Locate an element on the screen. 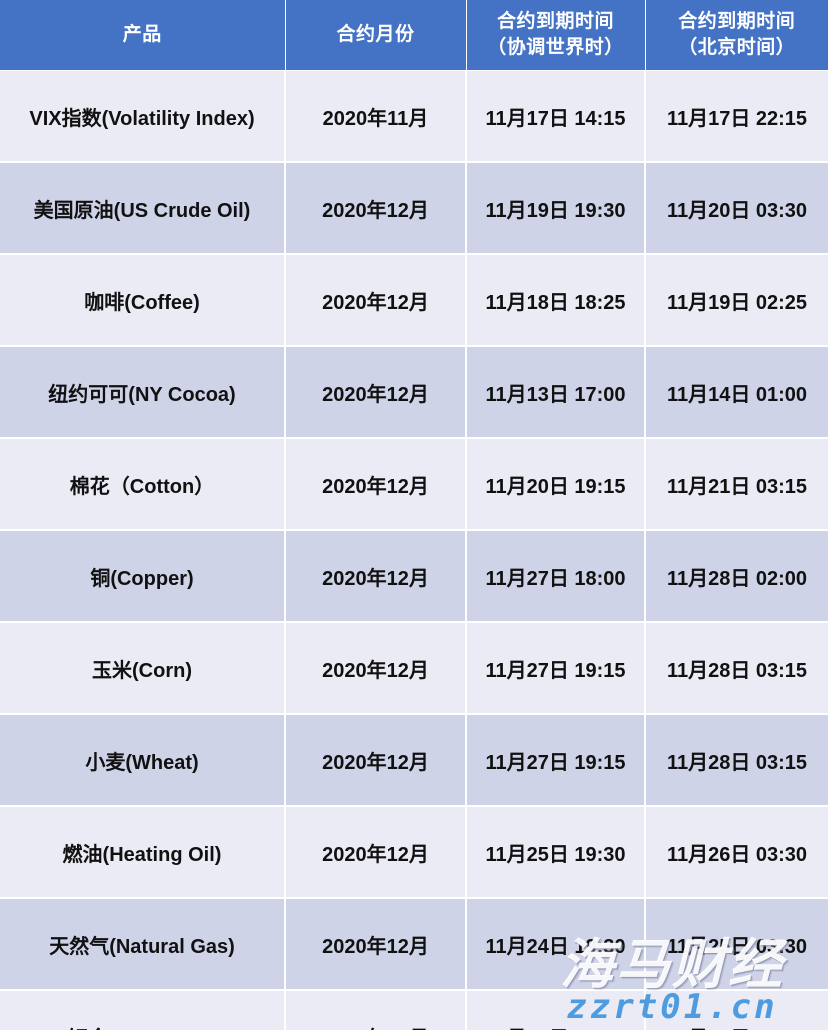 The height and width of the screenshot is (1030, 828). product-cell: 钯金(Palladium) is located at coordinates (143, 1010).